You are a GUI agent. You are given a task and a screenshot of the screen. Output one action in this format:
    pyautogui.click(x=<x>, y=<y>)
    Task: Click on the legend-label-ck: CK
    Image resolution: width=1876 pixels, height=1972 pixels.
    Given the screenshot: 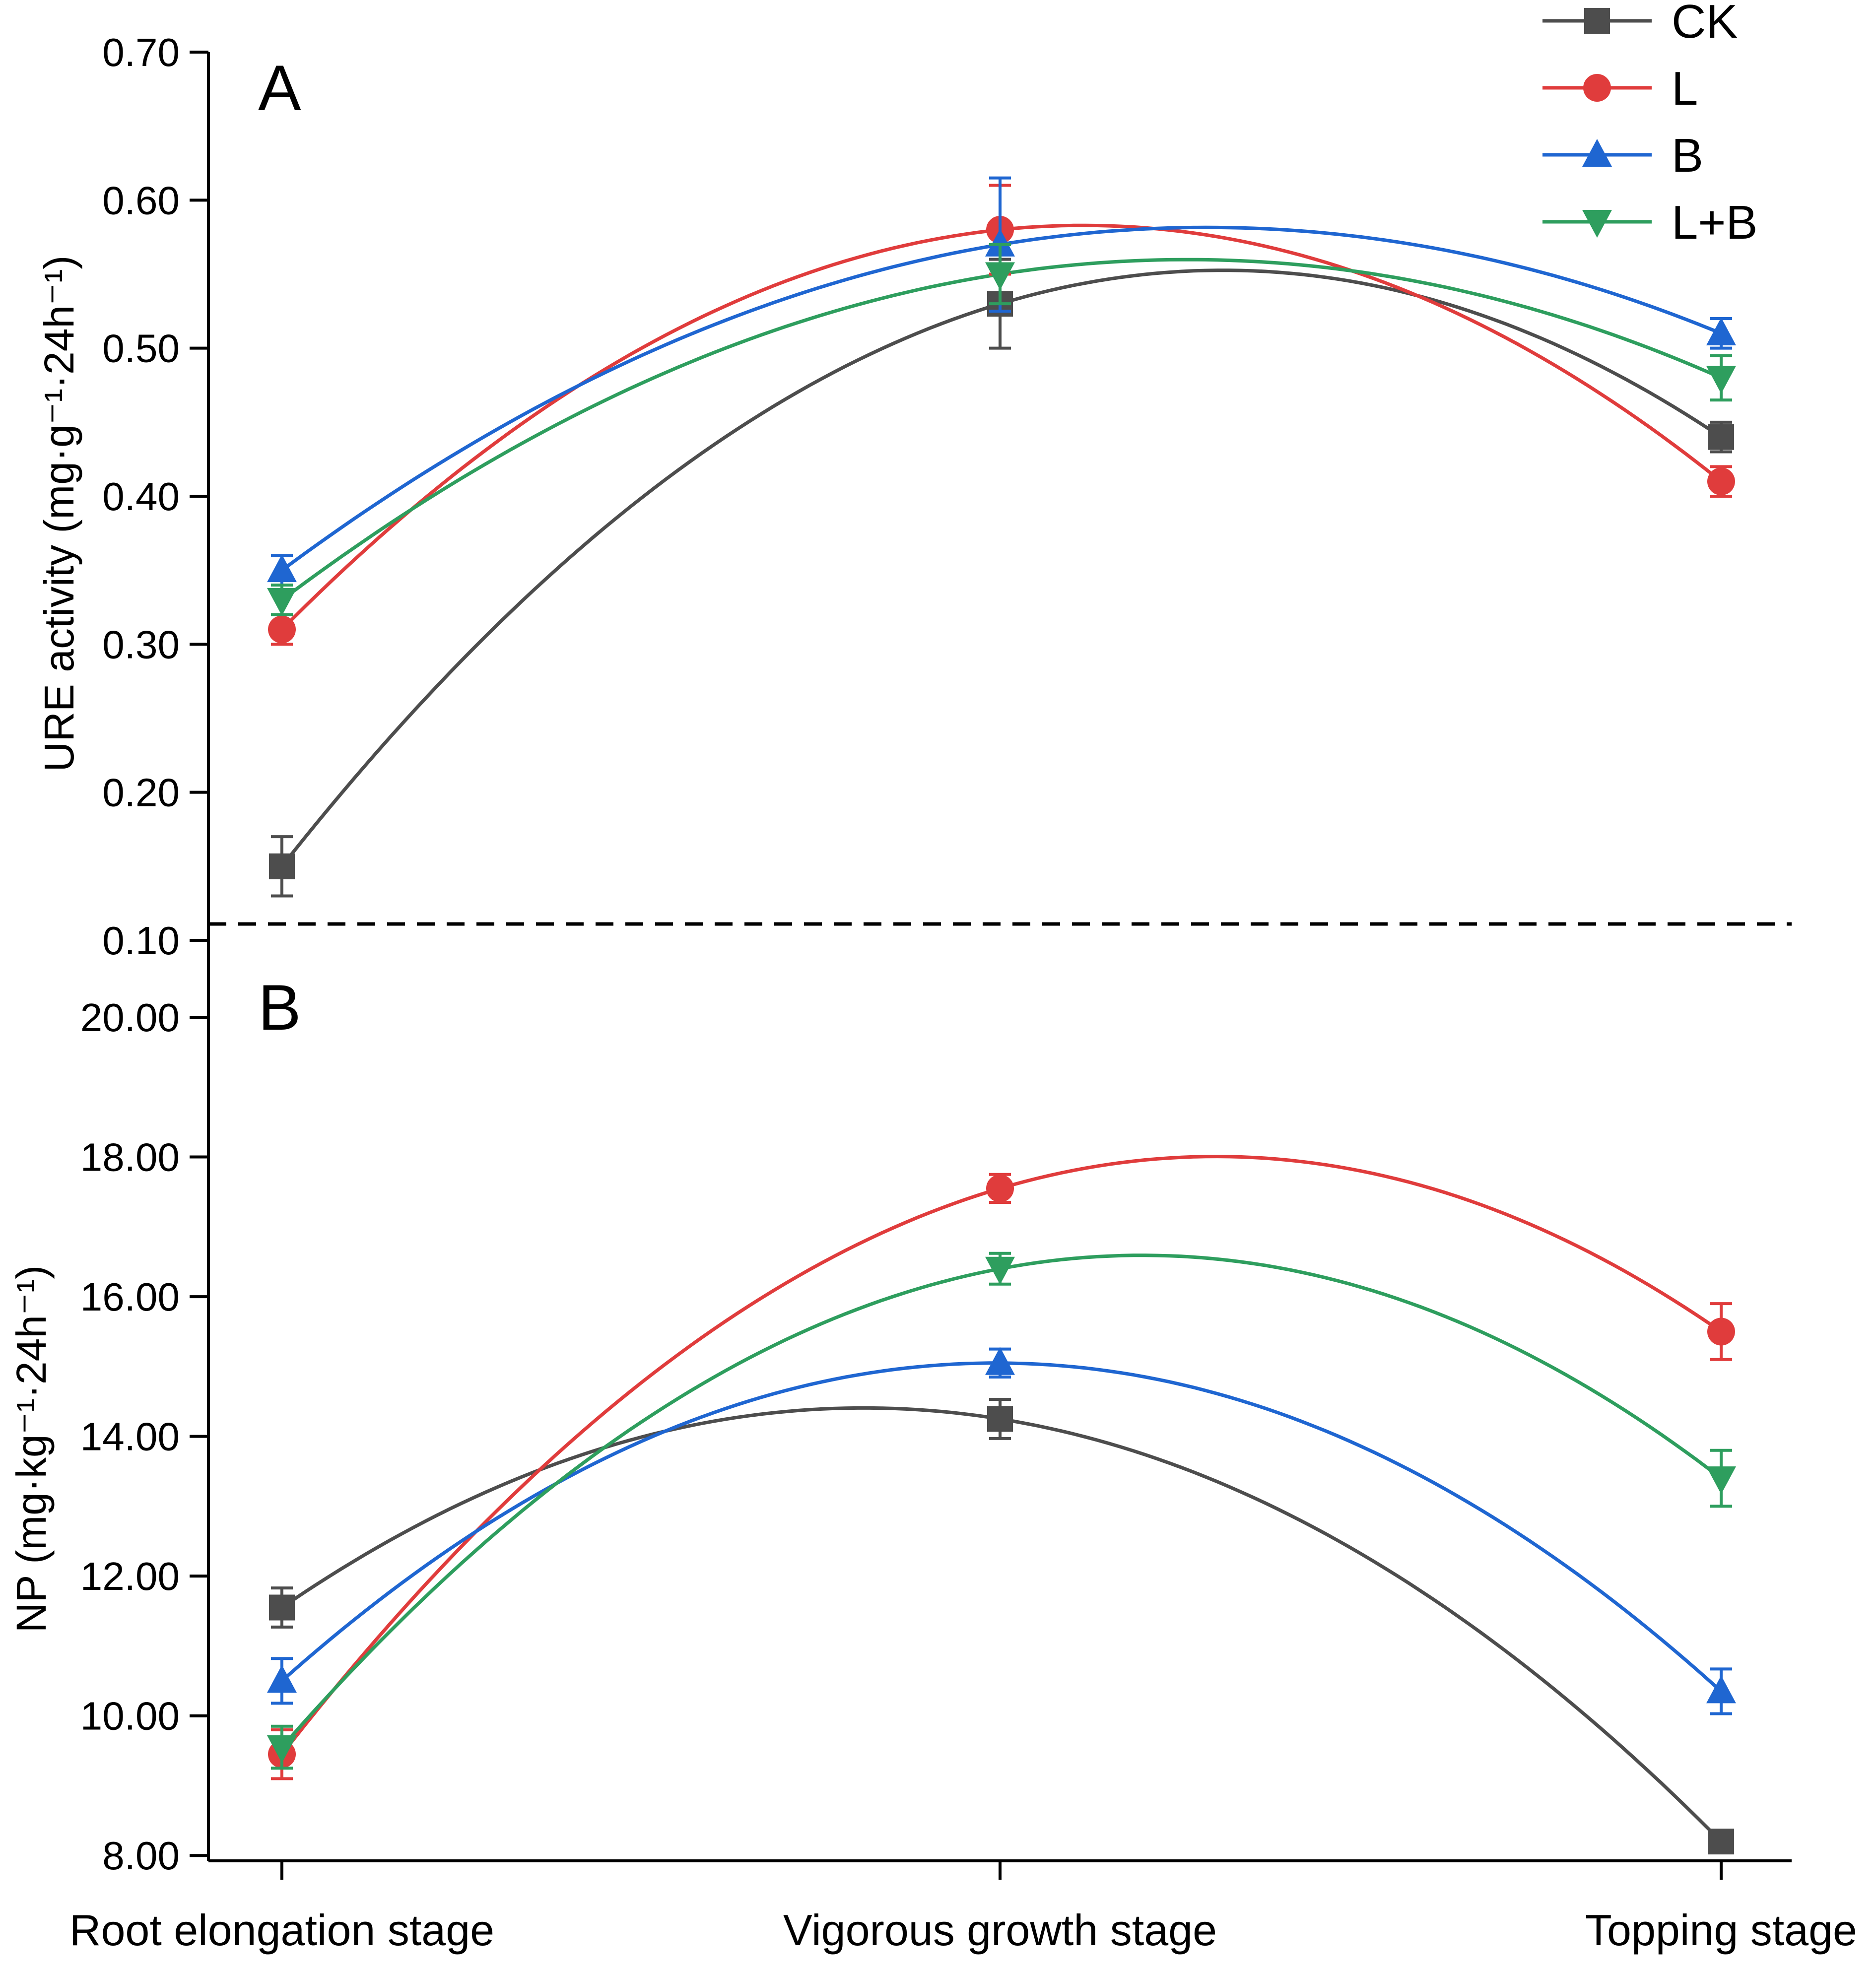 What is the action you would take?
    pyautogui.click(x=1705, y=24)
    